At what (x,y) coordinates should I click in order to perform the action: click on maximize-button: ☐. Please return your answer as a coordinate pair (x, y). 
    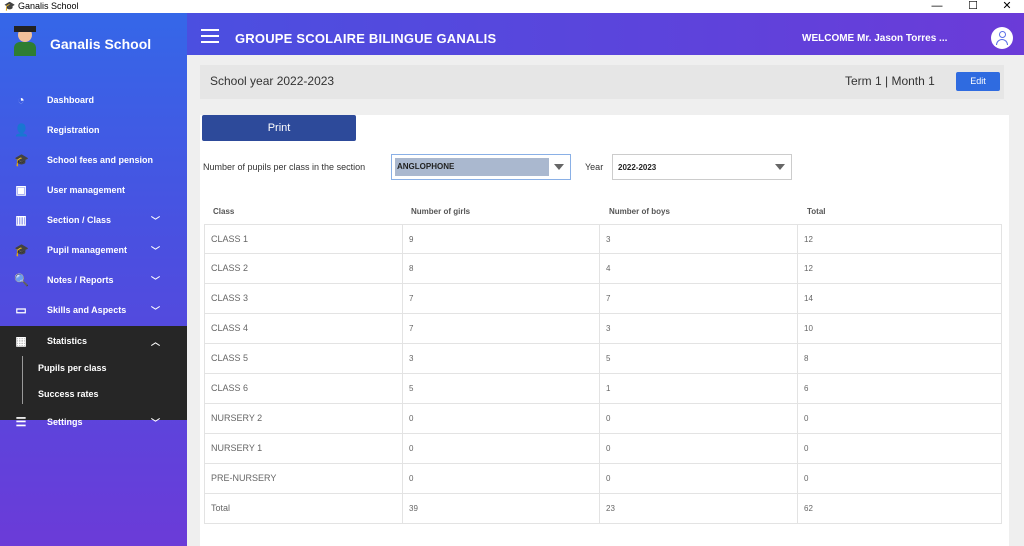
    Looking at the image, I should click on (973, 6).